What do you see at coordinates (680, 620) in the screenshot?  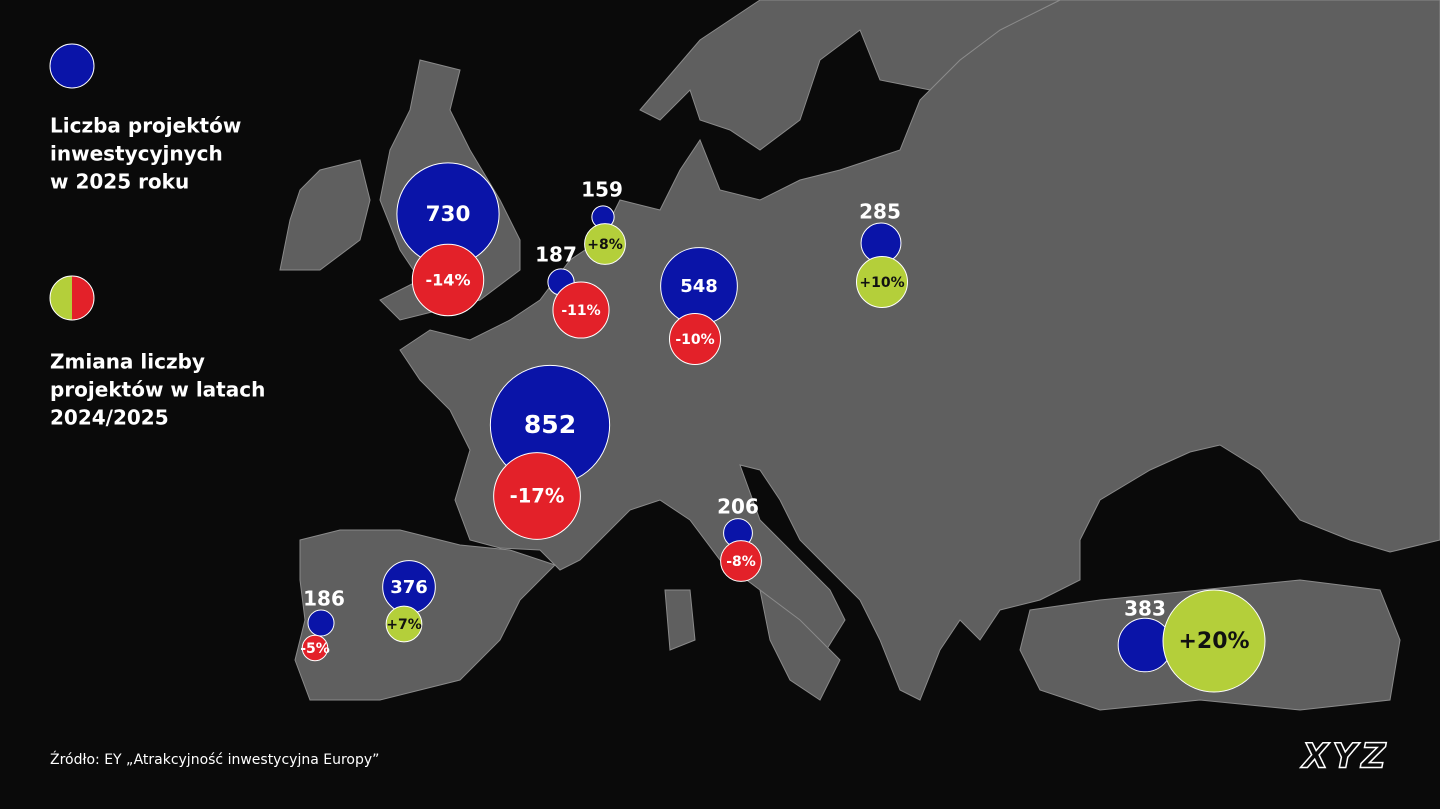 I see `sardinia` at bounding box center [680, 620].